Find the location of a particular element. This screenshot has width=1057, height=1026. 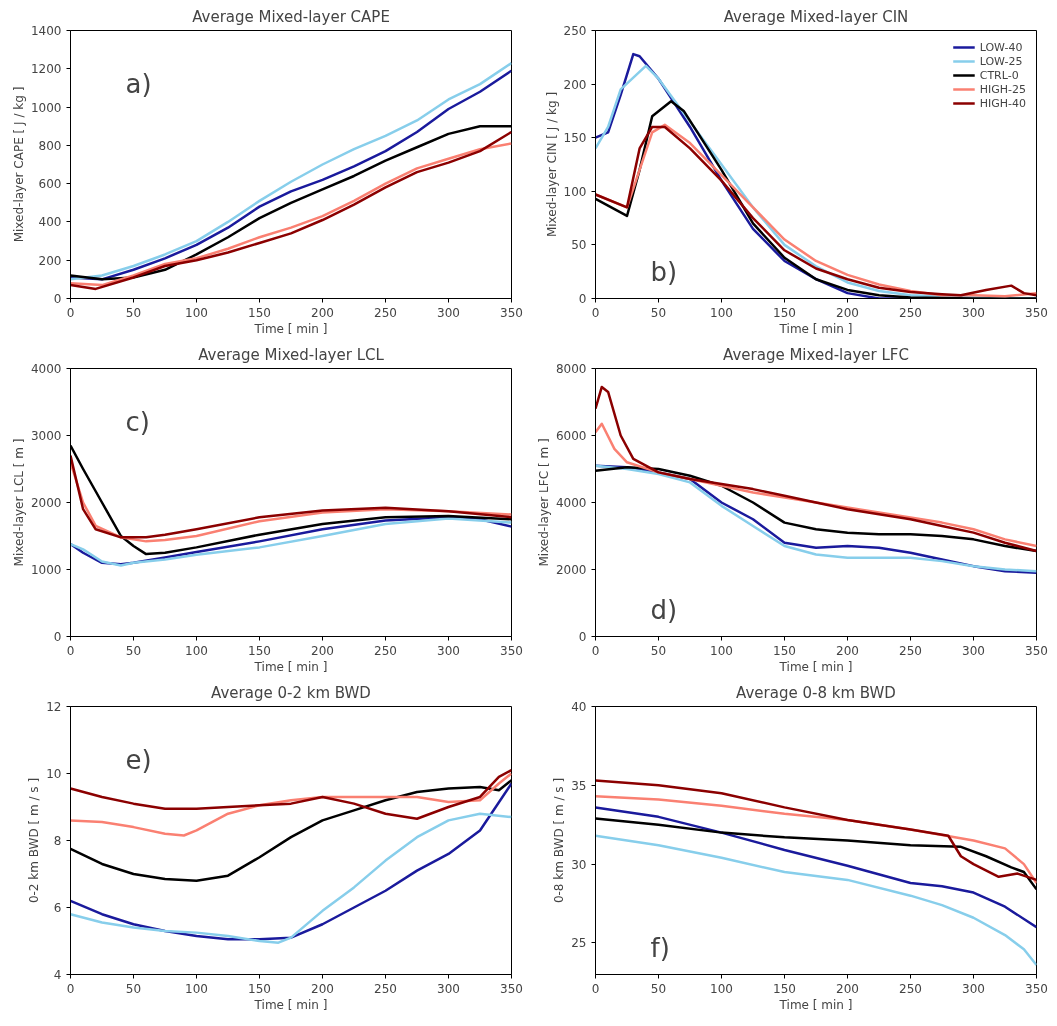

y-tick-label: 1200 is located at coordinates (46, 69).